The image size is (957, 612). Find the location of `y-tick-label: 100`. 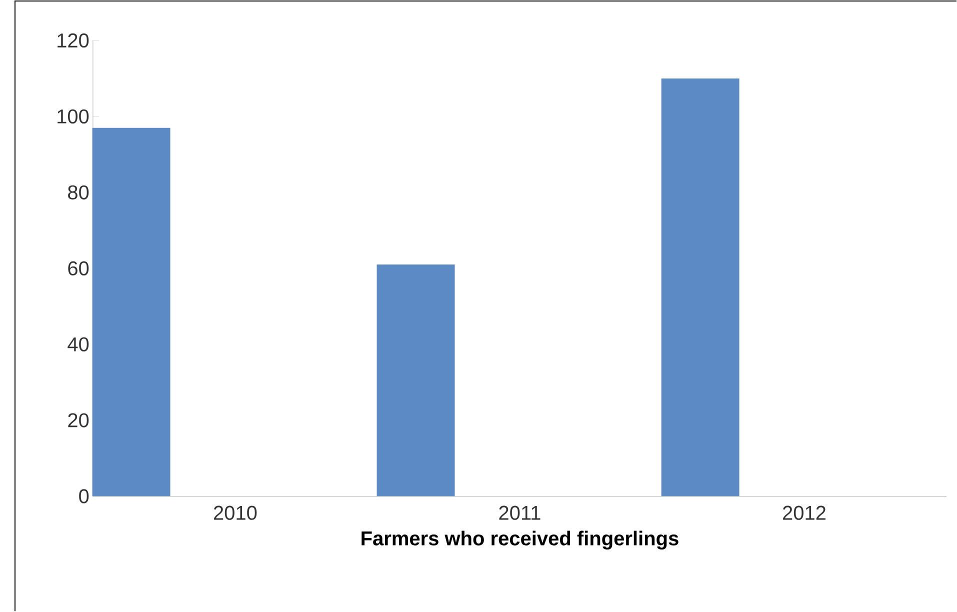

y-tick-label: 100 is located at coordinates (73, 117).